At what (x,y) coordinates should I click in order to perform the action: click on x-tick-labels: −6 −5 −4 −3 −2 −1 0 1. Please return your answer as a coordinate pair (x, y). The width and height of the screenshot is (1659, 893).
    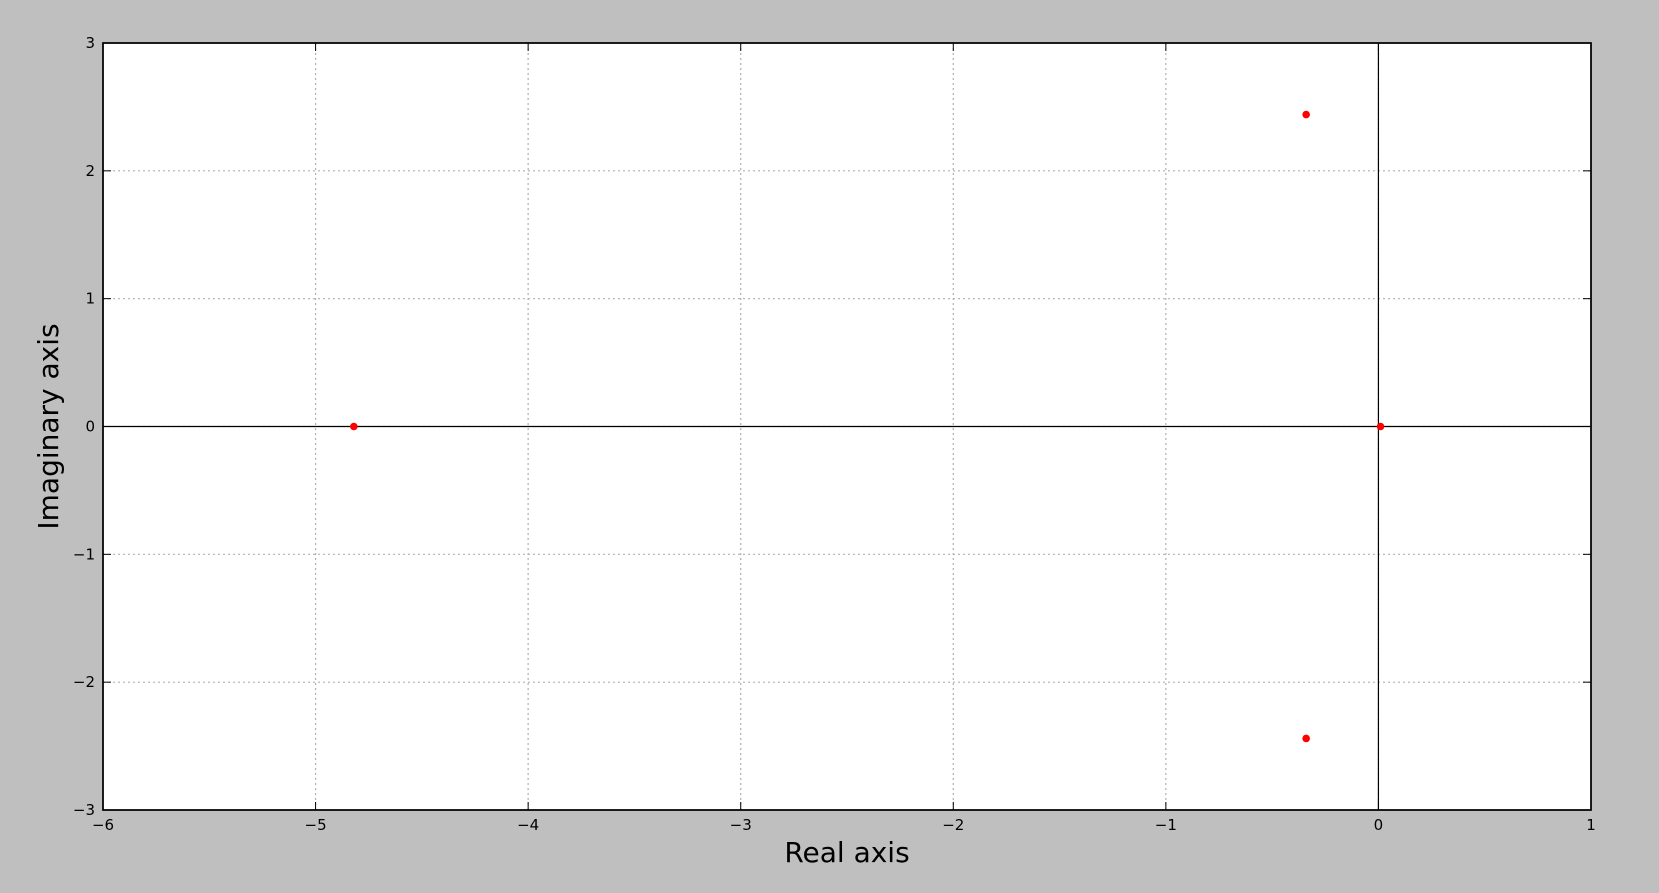
    Looking at the image, I should click on (844, 825).